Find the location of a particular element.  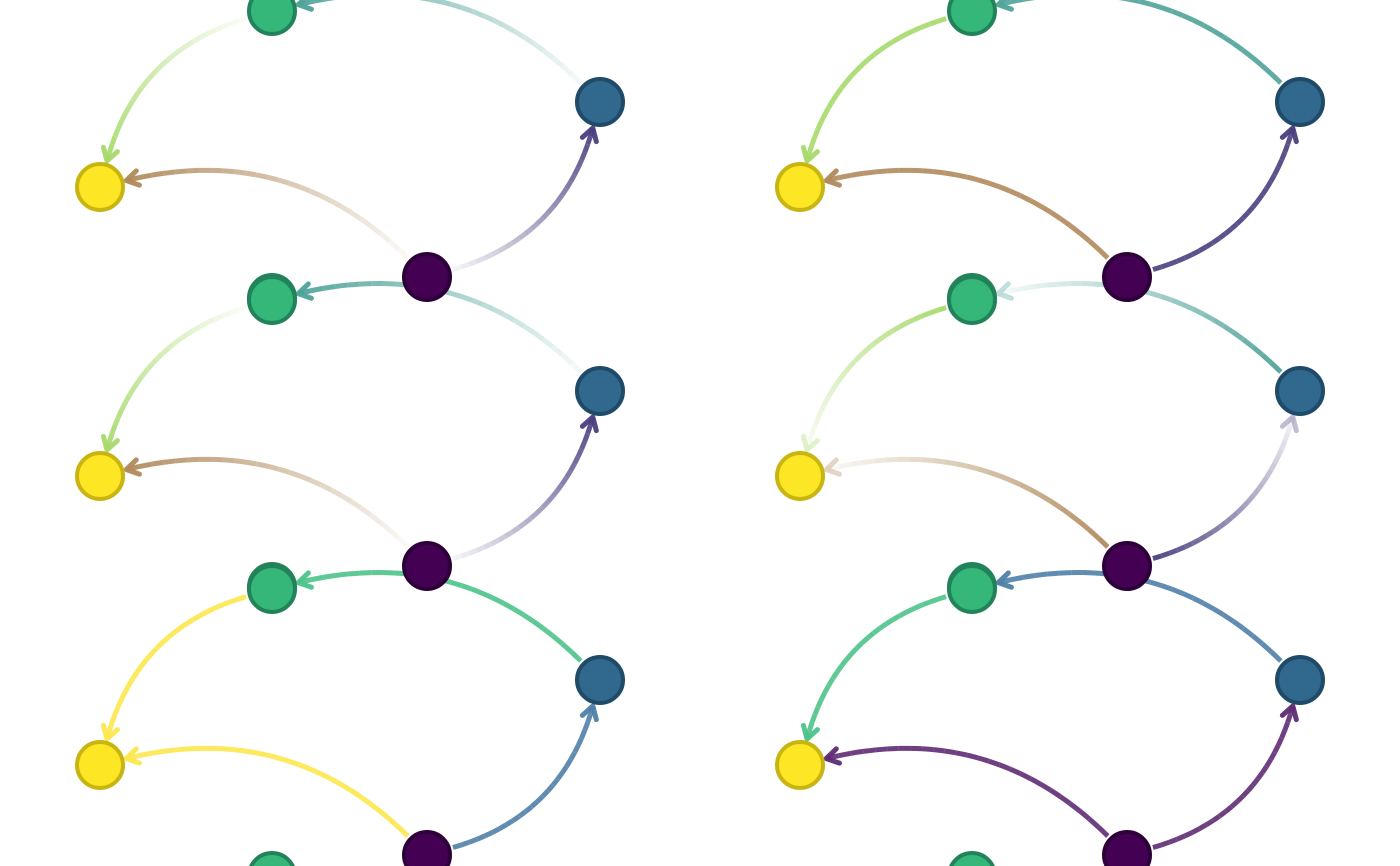

node-r3c2-B-blue is located at coordinates (1300, 680).